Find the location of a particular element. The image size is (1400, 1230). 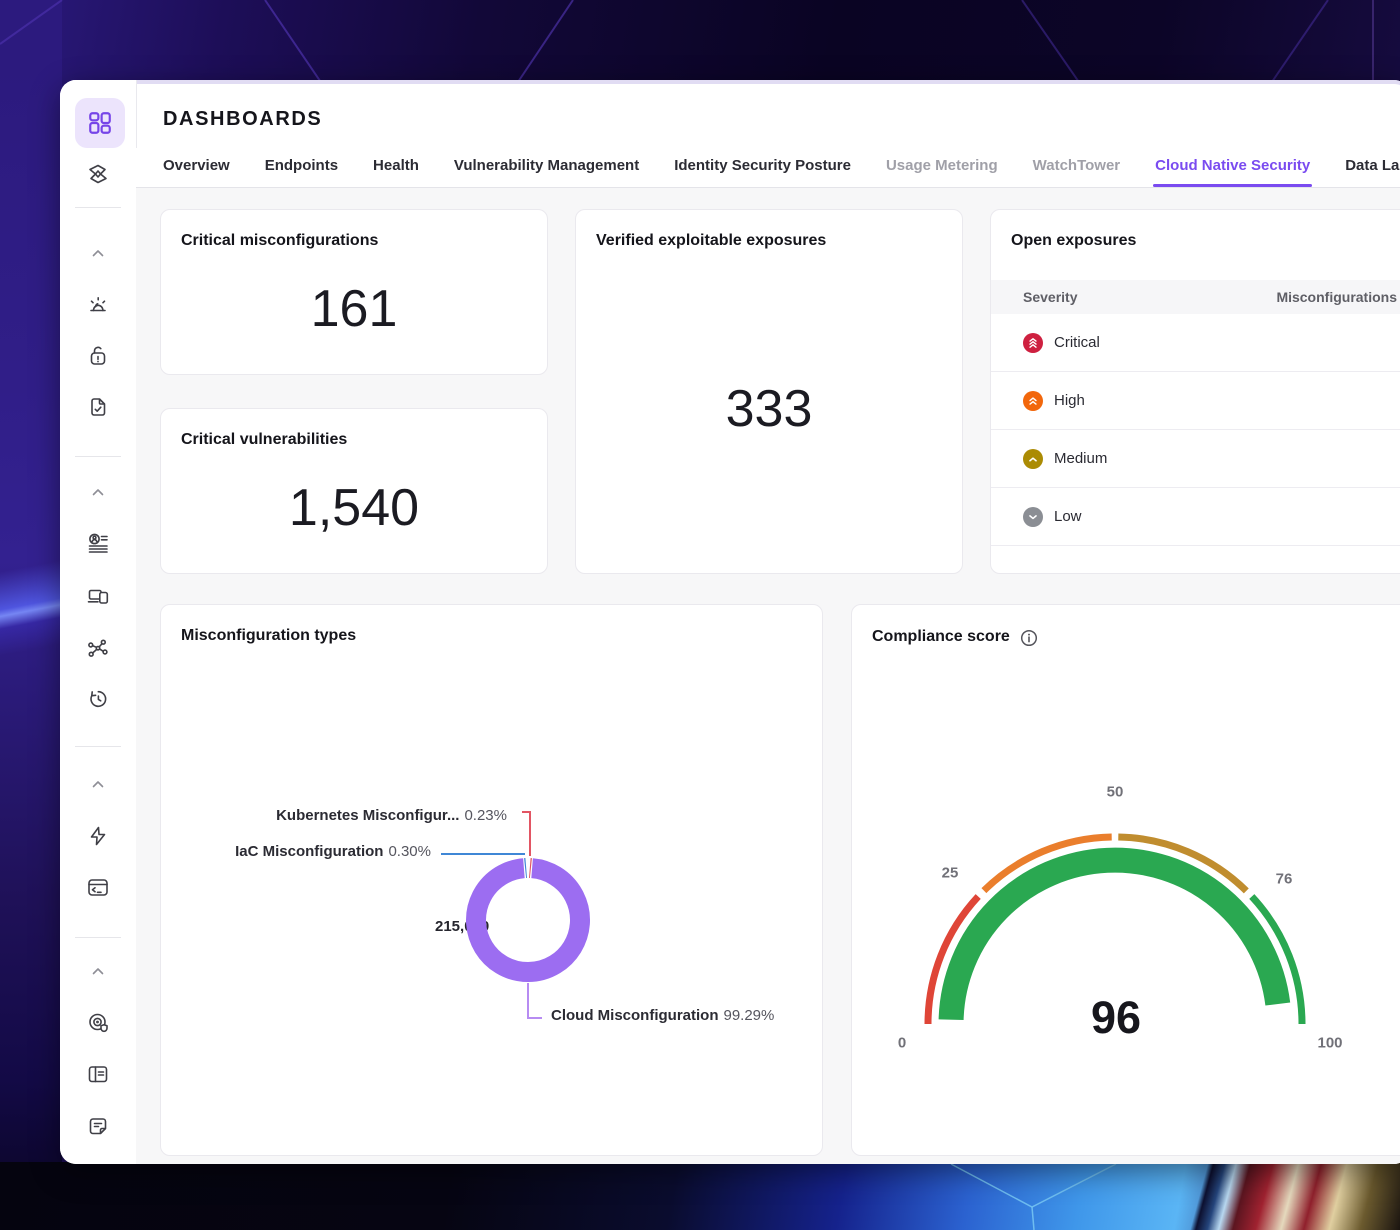

table-row-high: High is located at coordinates (1195, 401).